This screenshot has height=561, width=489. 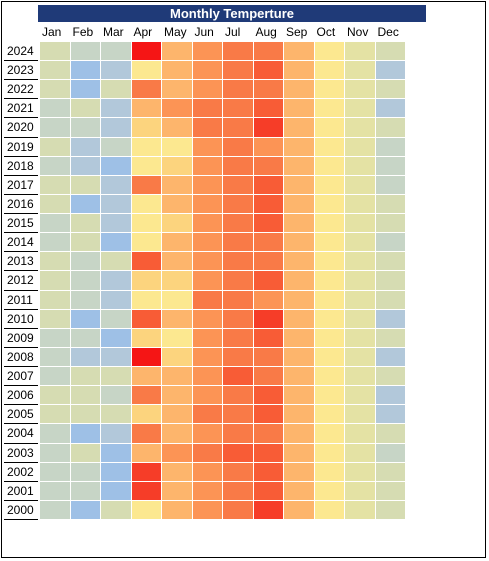 I want to click on year-label-2020: 2020, so click(x=21, y=128).